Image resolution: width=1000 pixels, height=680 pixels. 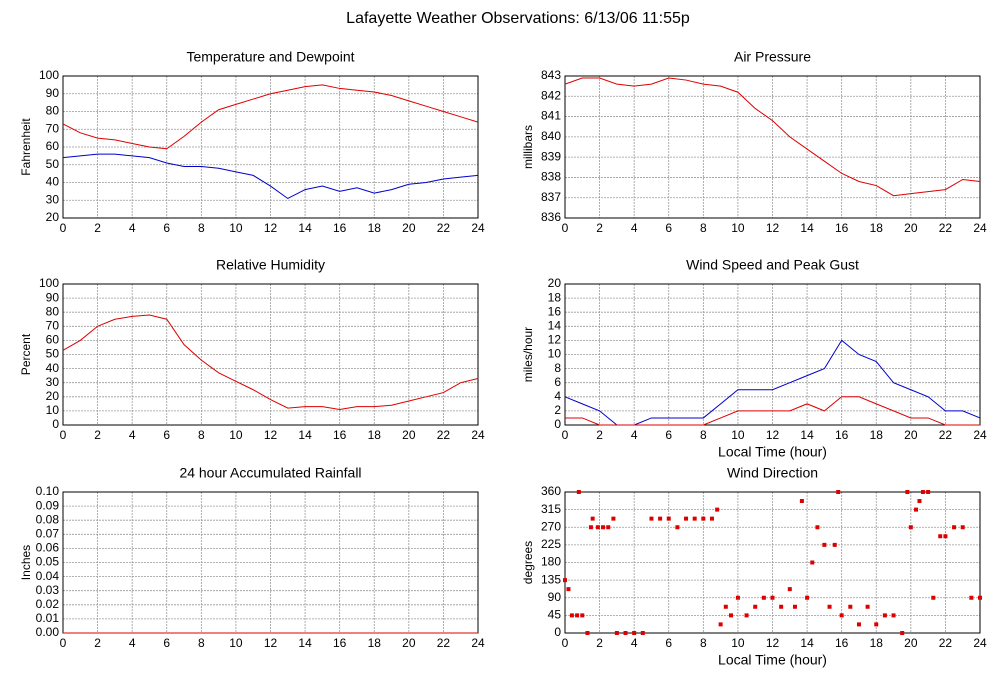 I want to click on y-axis-label: miles/hour, so click(x=528, y=354).